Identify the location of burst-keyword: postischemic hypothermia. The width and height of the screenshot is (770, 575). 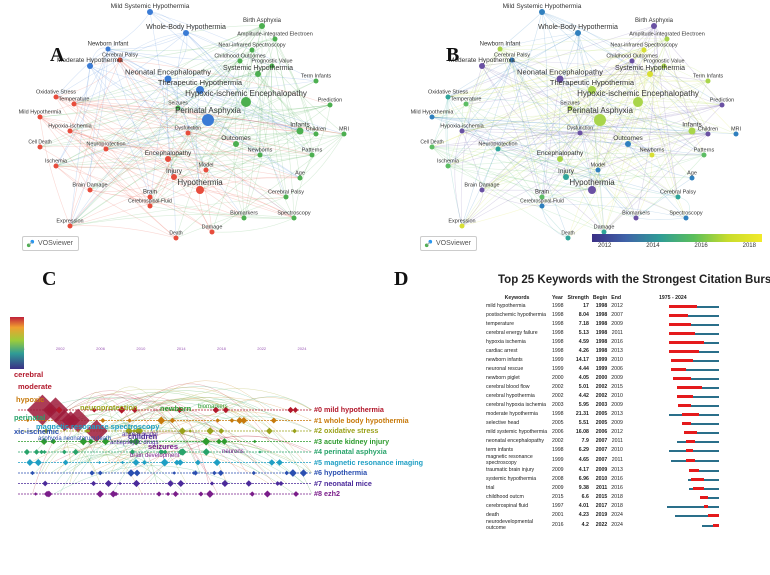
(517, 315).